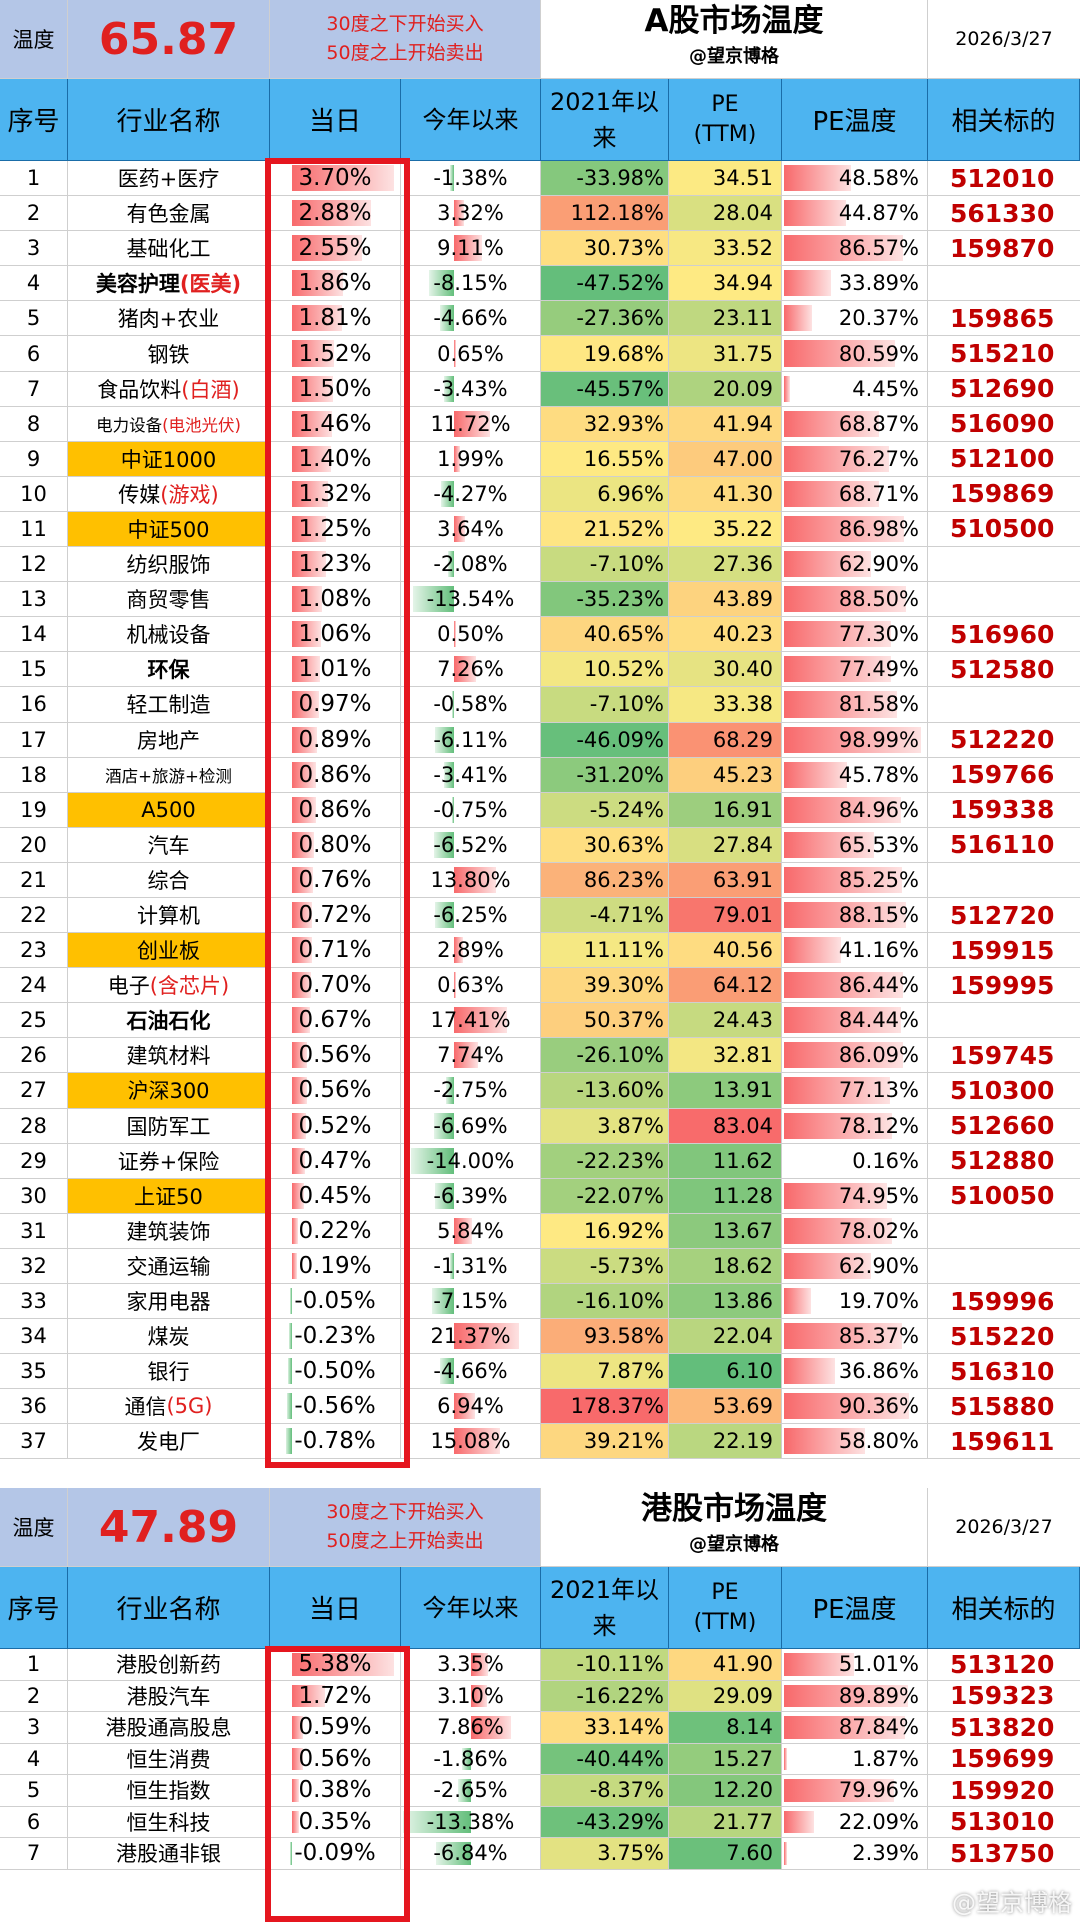  I want to click on h-row-etf: 159920, so click(1002, 1790).